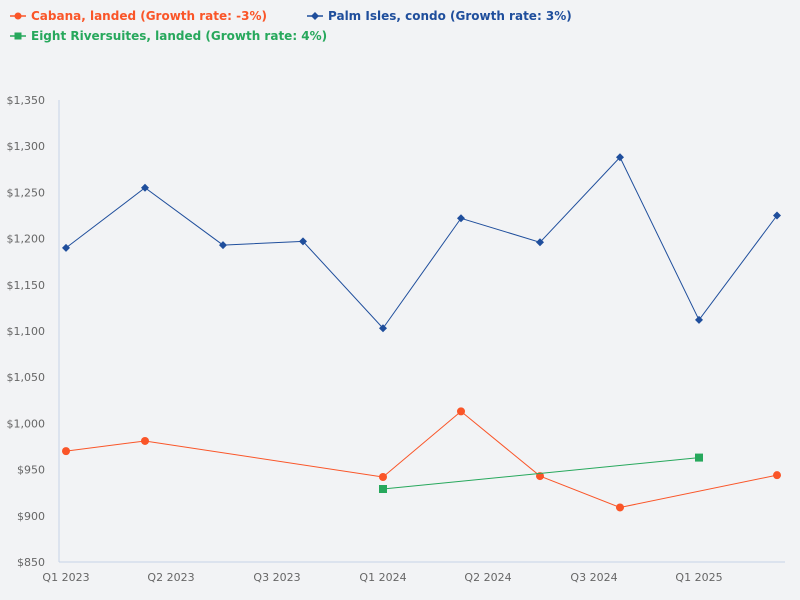  What do you see at coordinates (31, 470) in the screenshot?
I see `y-tick-label: $950` at bounding box center [31, 470].